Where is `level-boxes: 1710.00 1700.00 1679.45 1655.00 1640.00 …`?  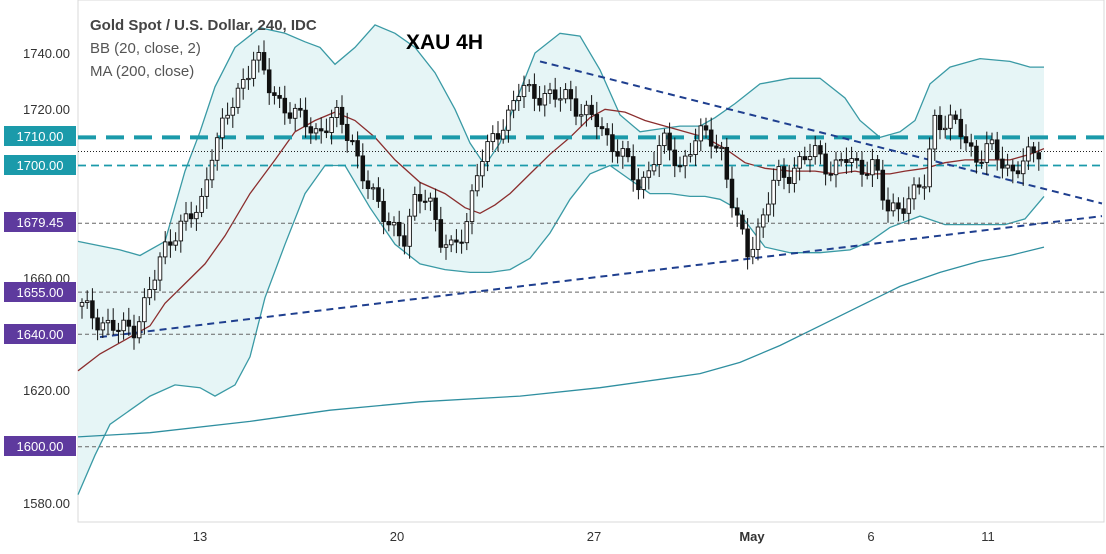
level-boxes: 1710.00 1700.00 1679.45 1655.00 1640.00 … is located at coordinates (40, 291).